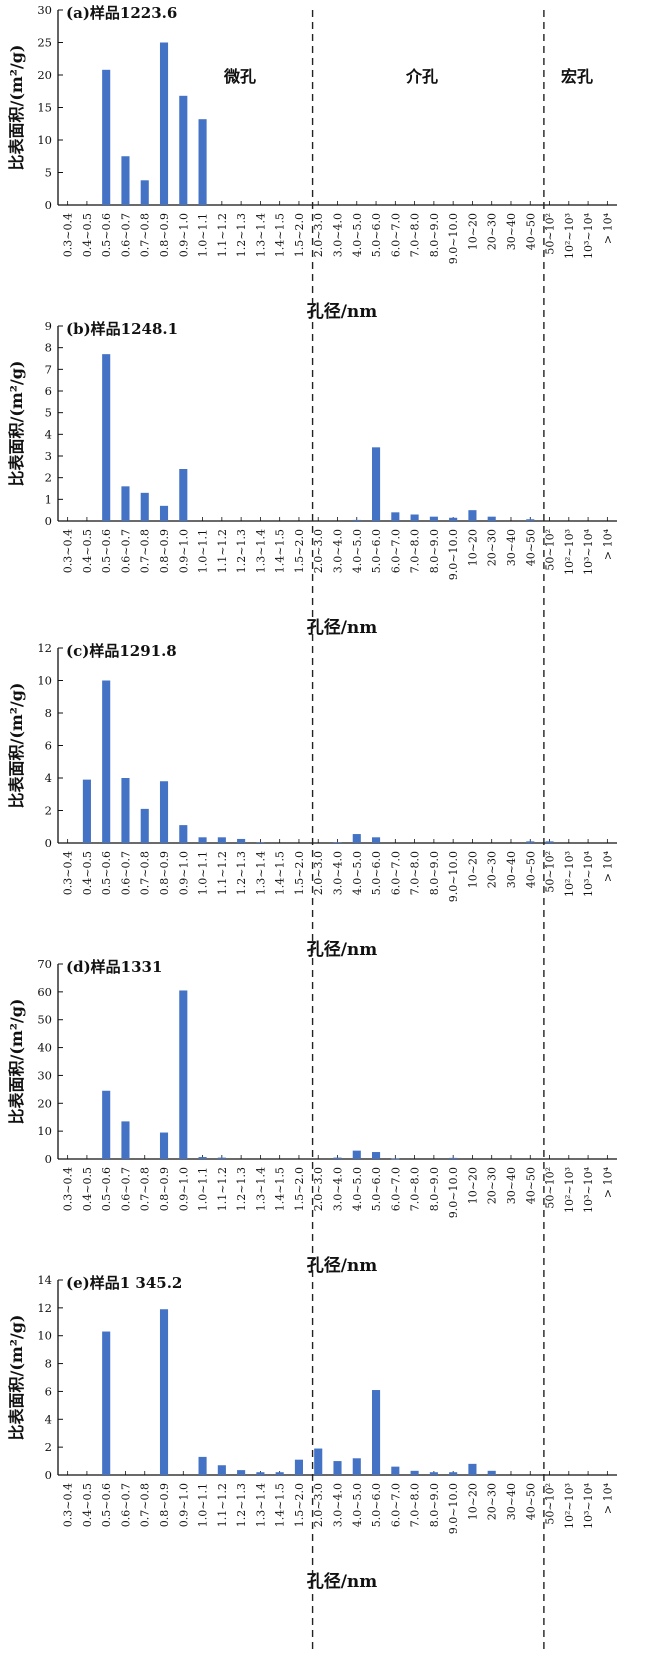 This screenshot has width=650, height=1665. What do you see at coordinates (48, 713) in the screenshot?
I see `y-tick-label: 8` at bounding box center [48, 713].